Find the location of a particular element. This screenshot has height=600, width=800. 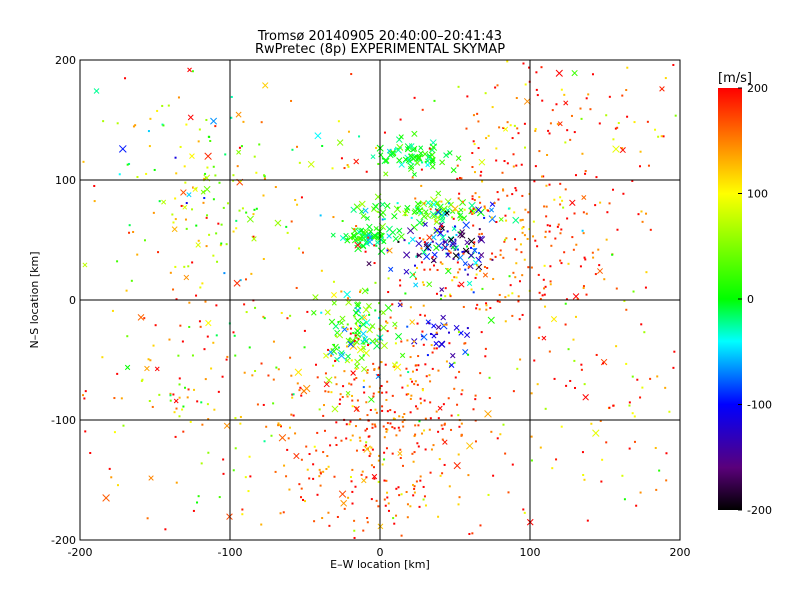

chart-title: Tromsø 20140905 20:40:00–20:41:43 is located at coordinates (379, 36).